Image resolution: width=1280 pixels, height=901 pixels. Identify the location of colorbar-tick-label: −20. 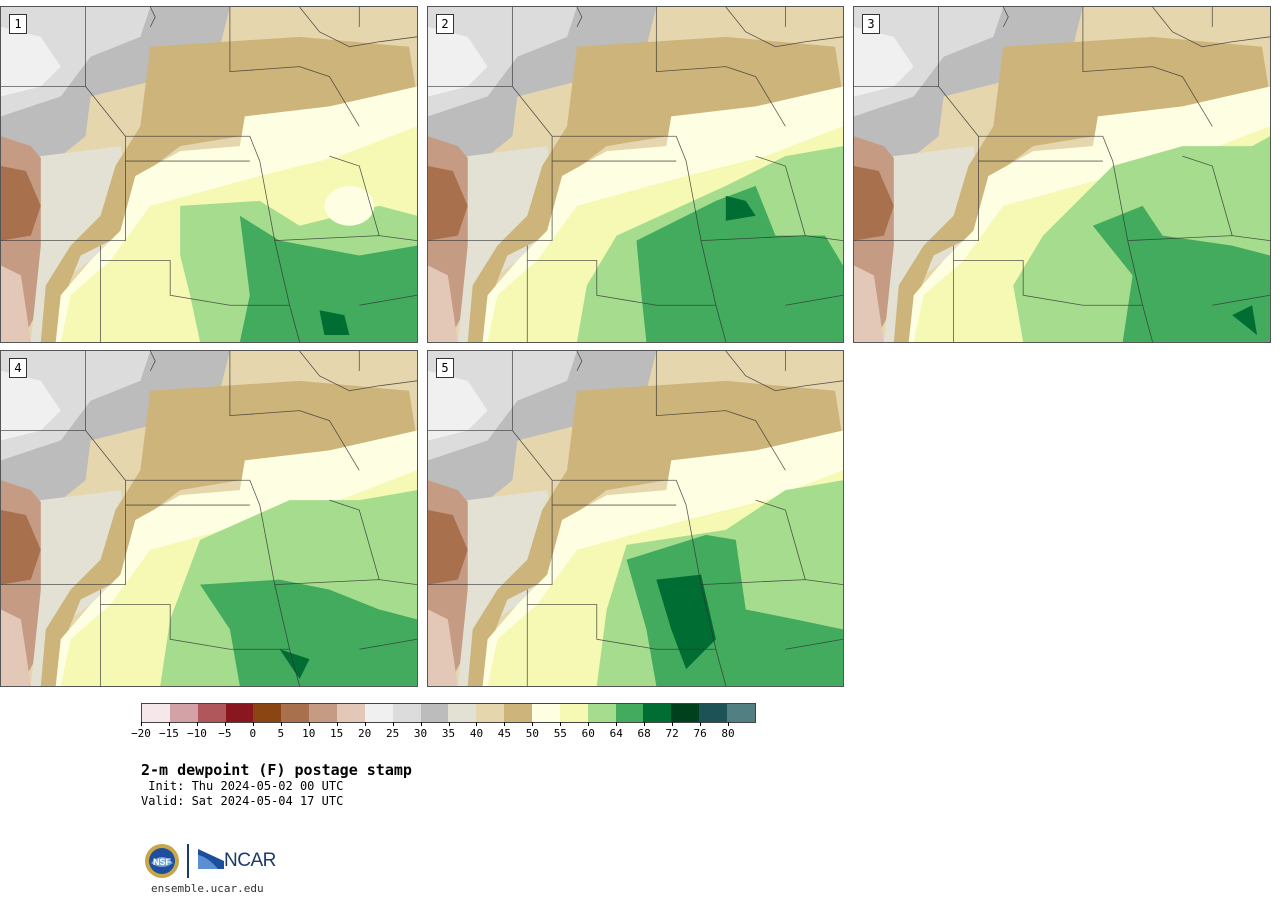
(141, 733).